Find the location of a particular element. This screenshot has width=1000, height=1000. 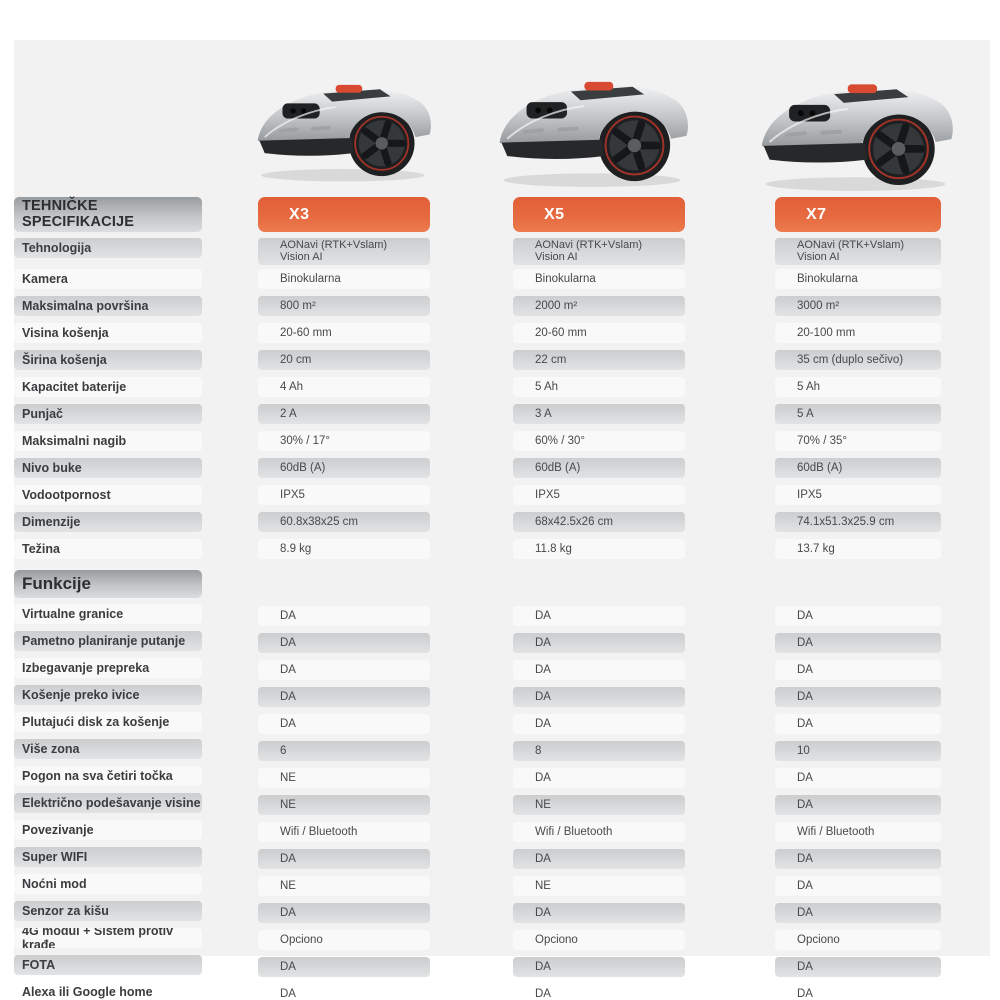

spec-row: 60dB (A) is located at coordinates (344, 470).